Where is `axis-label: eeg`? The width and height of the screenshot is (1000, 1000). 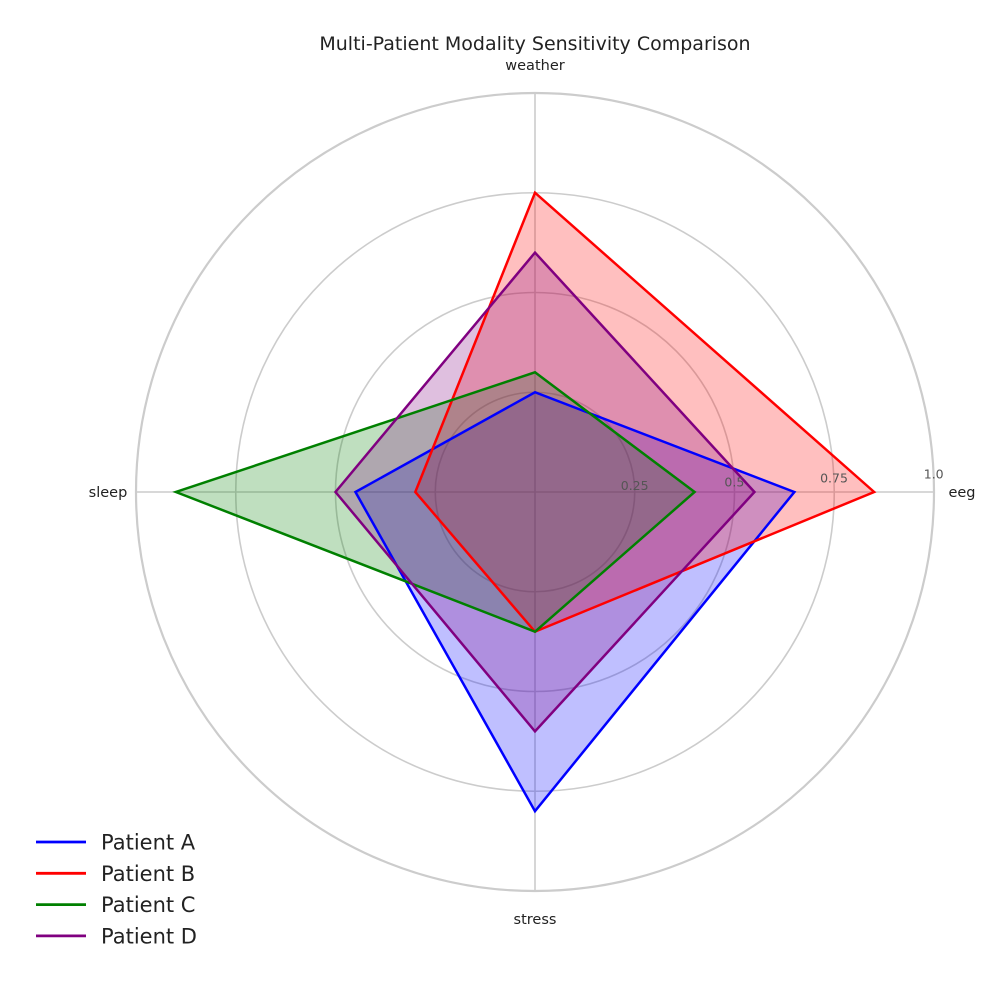 axis-label: eeg is located at coordinates (961, 493).